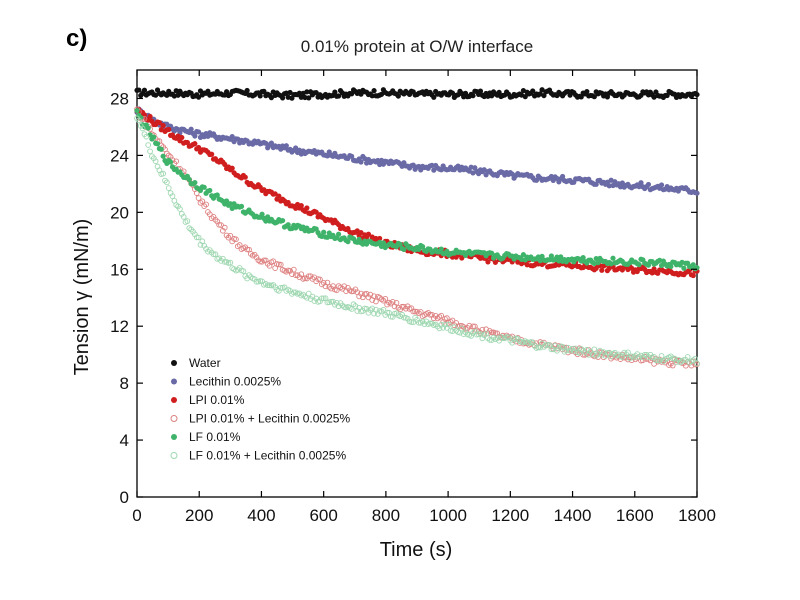 The height and width of the screenshot is (600, 800). I want to click on y-tick-label: 16, so click(119, 269).